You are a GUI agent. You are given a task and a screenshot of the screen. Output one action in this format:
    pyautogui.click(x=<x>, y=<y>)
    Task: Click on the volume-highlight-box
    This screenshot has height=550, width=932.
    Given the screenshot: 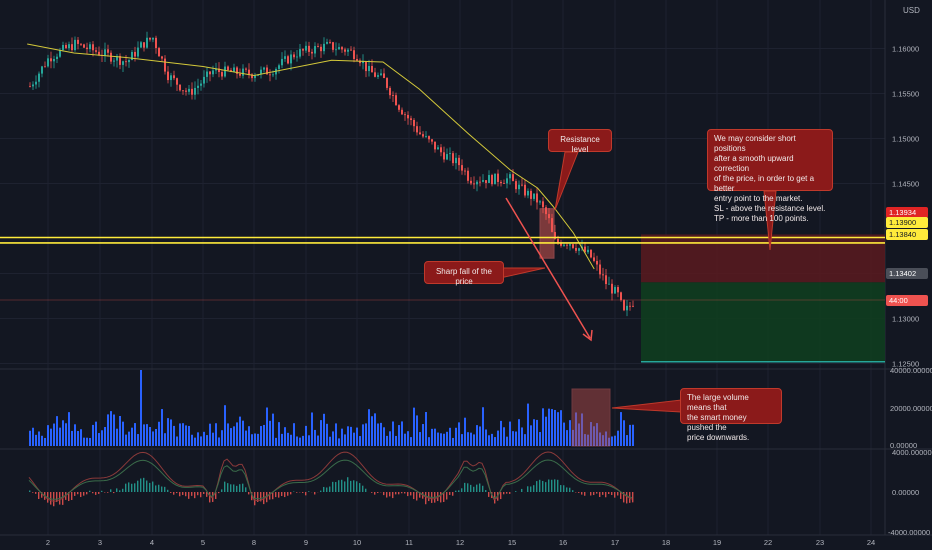 What is the action you would take?
    pyautogui.click(x=591, y=417)
    